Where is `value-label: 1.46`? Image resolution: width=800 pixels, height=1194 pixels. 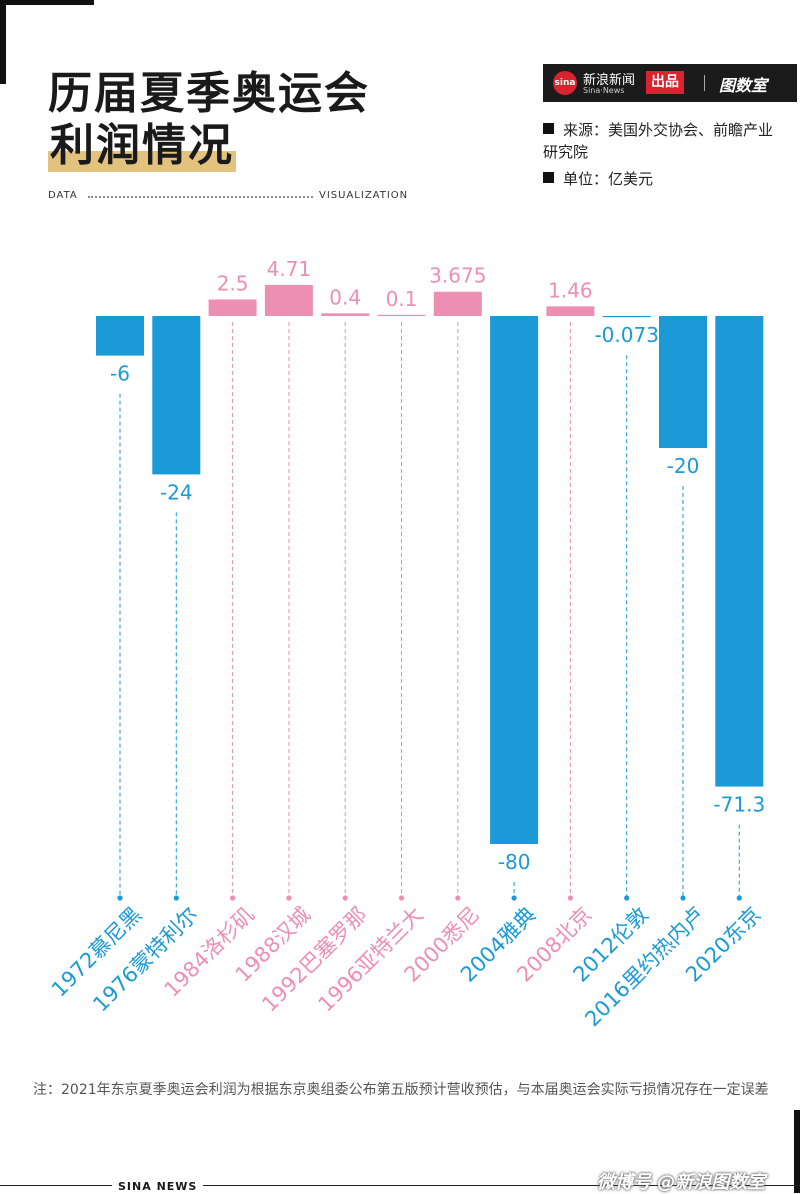 value-label: 1.46 is located at coordinates (570, 290).